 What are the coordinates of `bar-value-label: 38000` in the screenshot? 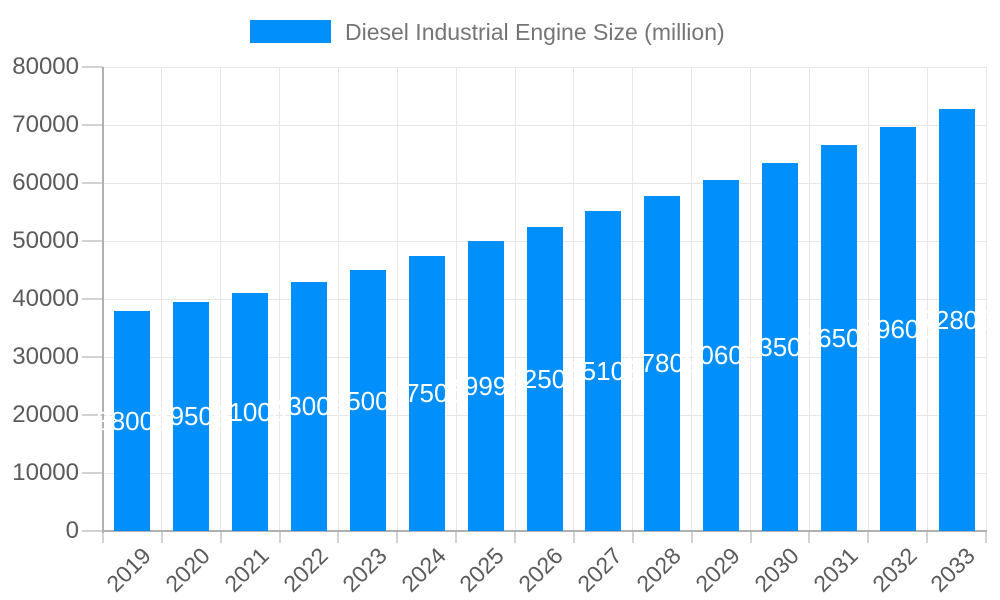 It's located at (132, 420).